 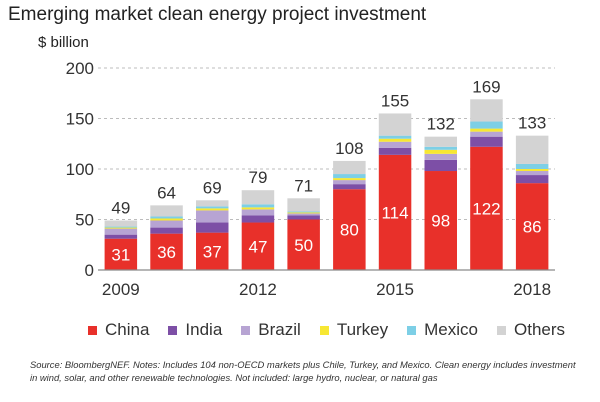 What do you see at coordinates (540, 329) in the screenshot?
I see `legend-label: Others` at bounding box center [540, 329].